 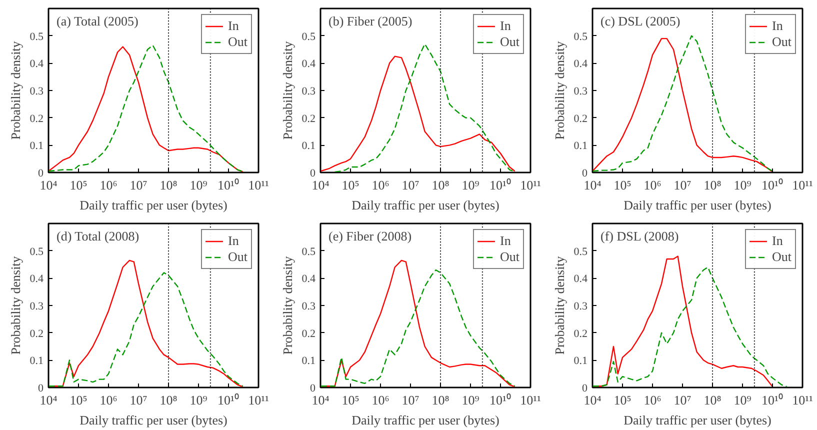 What do you see at coordinates (640, 21) in the screenshot?
I see `chart-title: (c) DSL (2005)` at bounding box center [640, 21].